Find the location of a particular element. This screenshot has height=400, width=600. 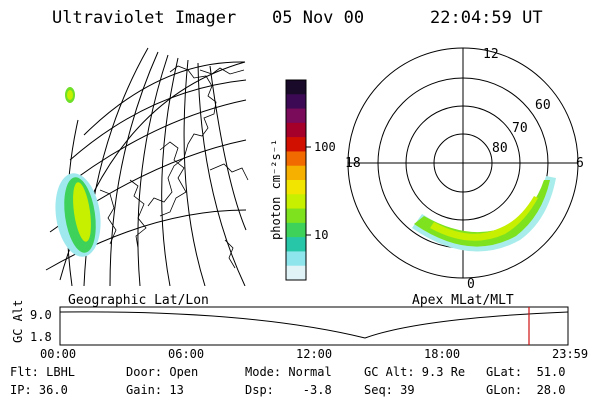

aurora-oval-right is located at coordinates (484, 214).